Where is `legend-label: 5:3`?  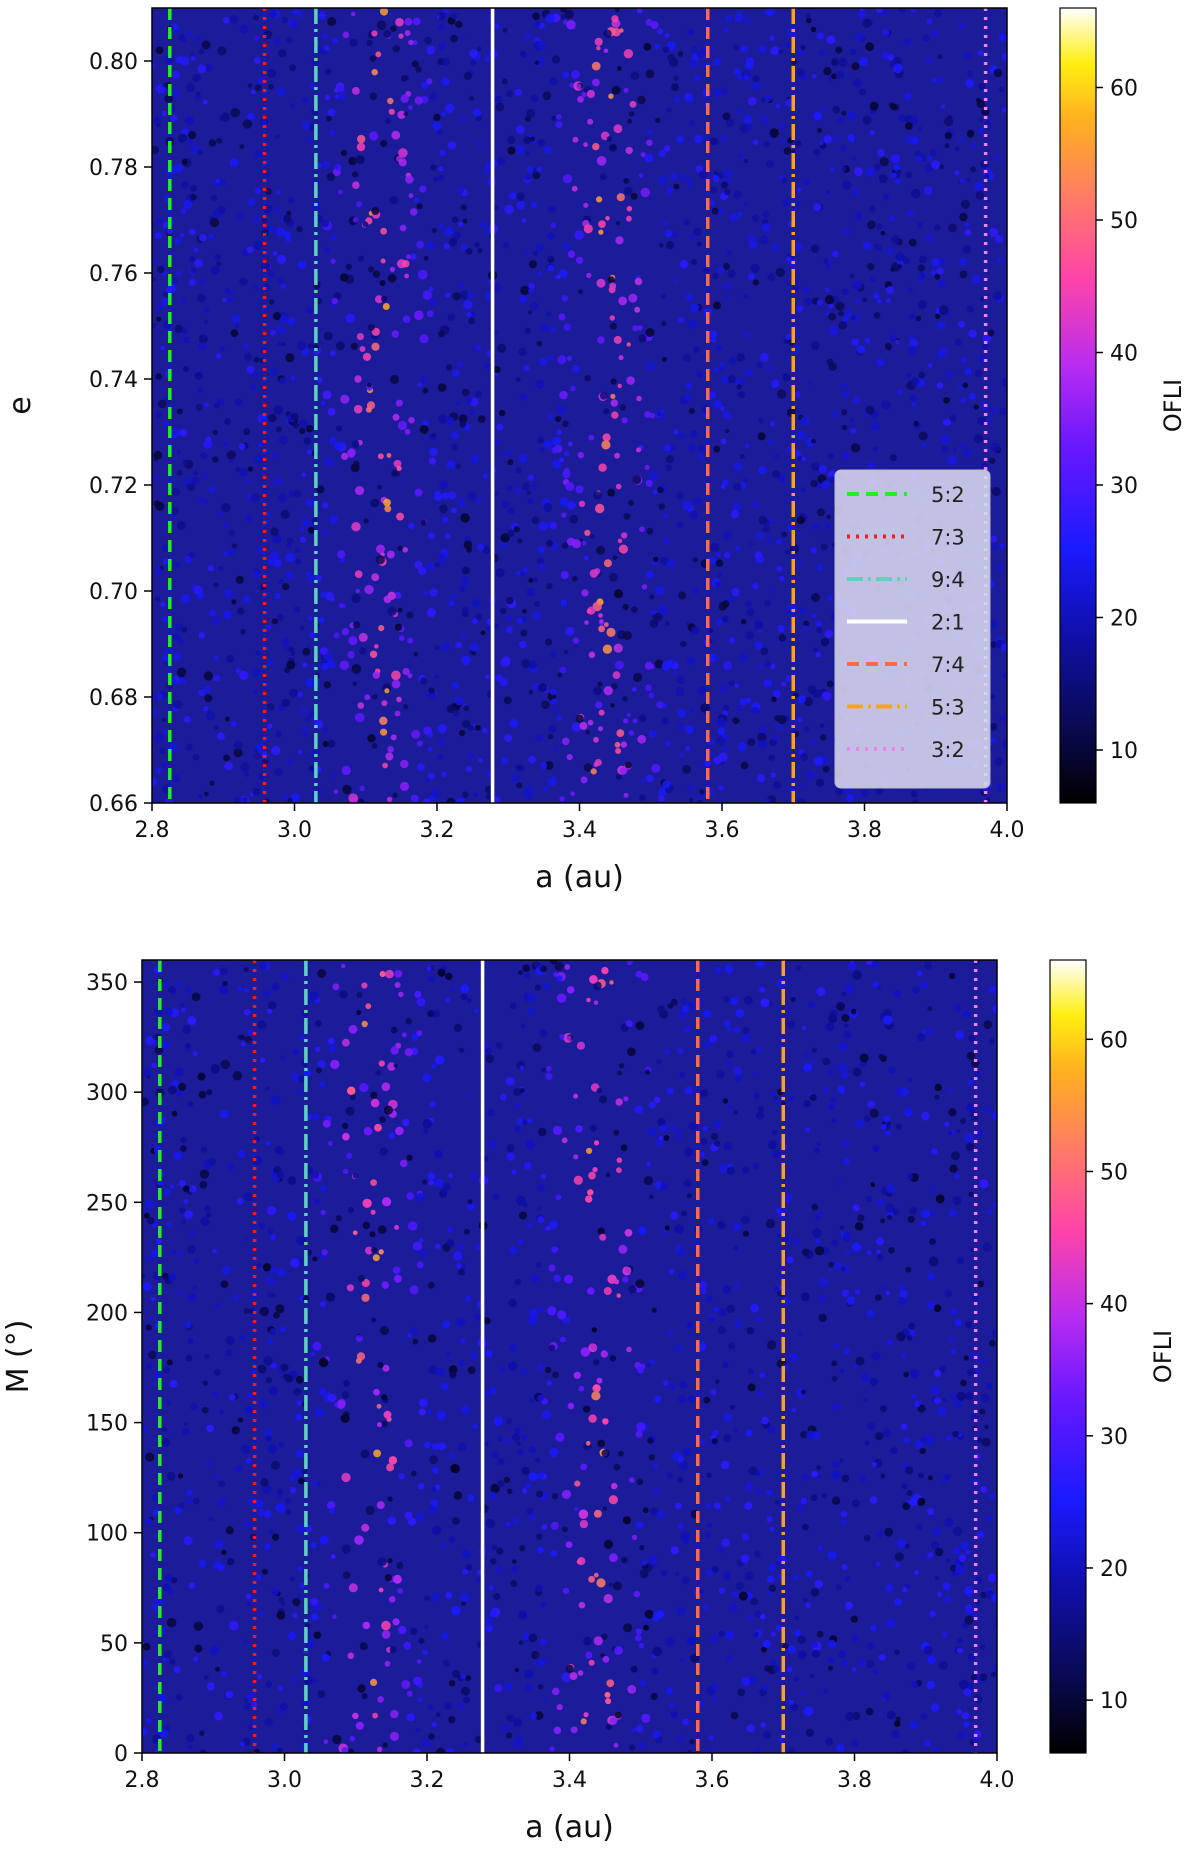 legend-label: 5:3 is located at coordinates (948, 708).